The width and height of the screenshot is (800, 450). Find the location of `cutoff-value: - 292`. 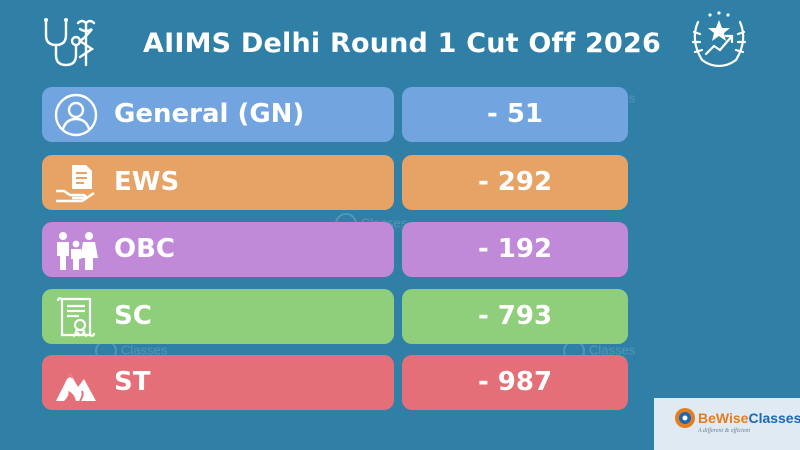

cutoff-value: - 292 is located at coordinates (515, 182).